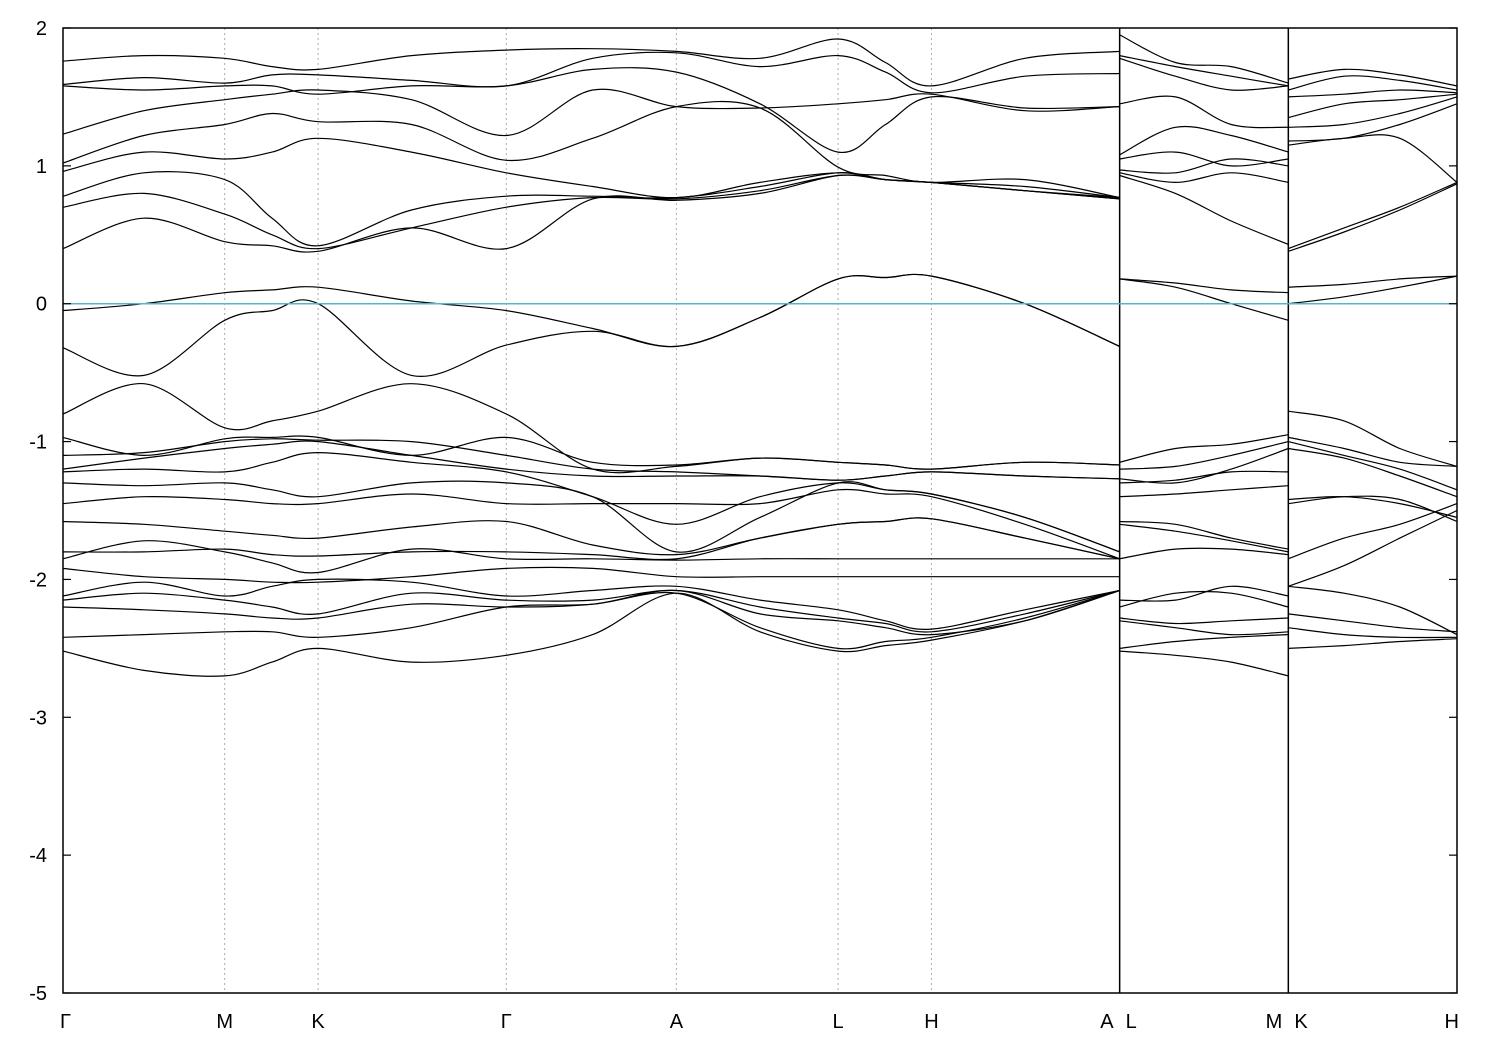  Describe the element at coordinates (38, 443) in the screenshot. I see `y-tick-label: -1` at that location.